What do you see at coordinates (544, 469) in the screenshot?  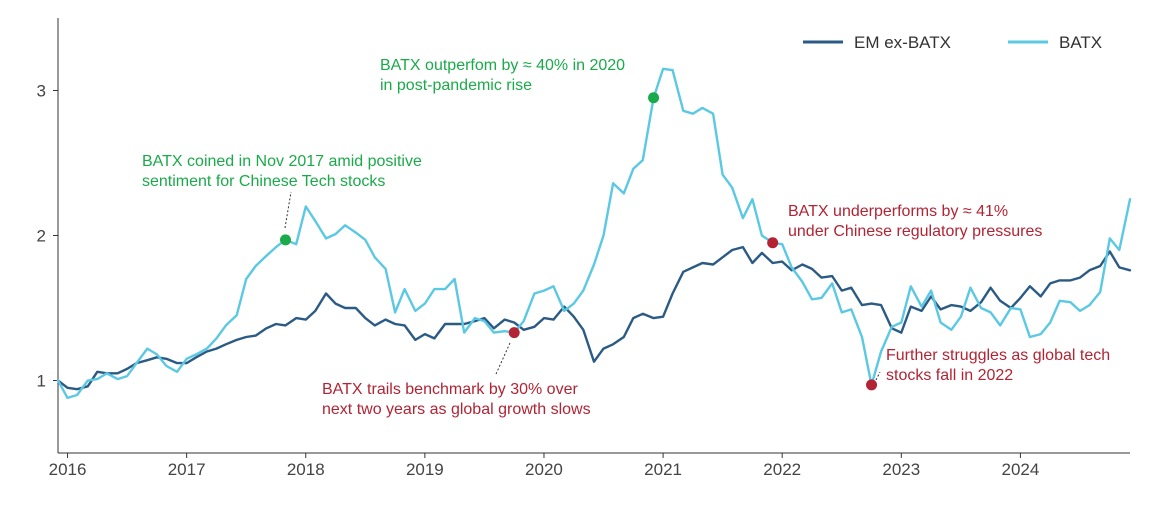 I see `x-tick-label: 2020` at bounding box center [544, 469].